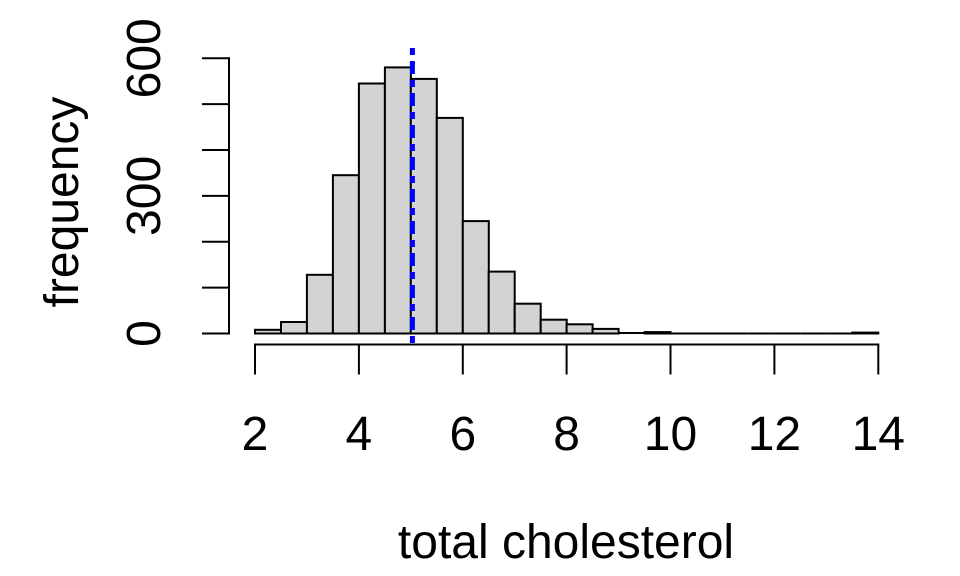 This screenshot has width=960, height=576. What do you see at coordinates (878, 434) in the screenshot?
I see `x-tick-label: 14` at bounding box center [878, 434].